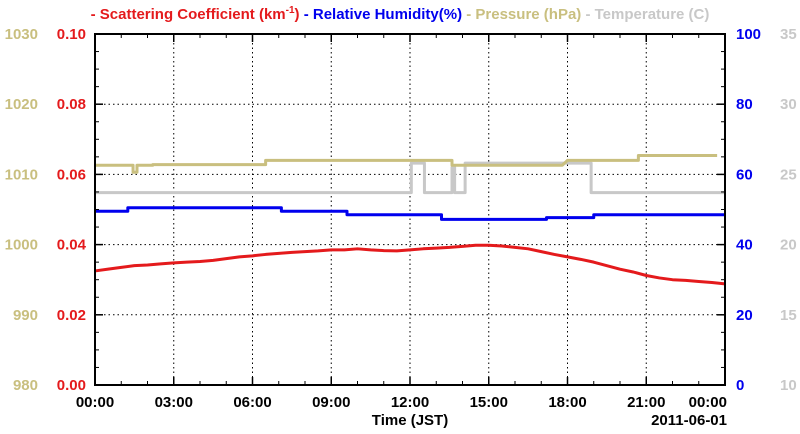 Image resolution: width=800 pixels, height=434 pixels. I want to click on humidity-axis-tick-label: 0, so click(740, 385).